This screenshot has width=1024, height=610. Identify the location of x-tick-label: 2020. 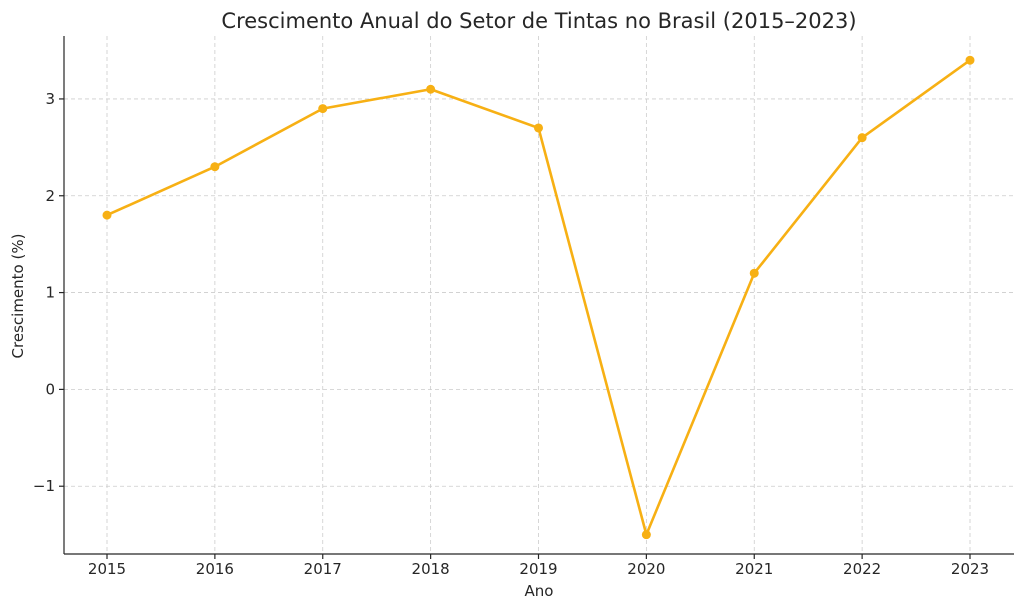
(646, 569).